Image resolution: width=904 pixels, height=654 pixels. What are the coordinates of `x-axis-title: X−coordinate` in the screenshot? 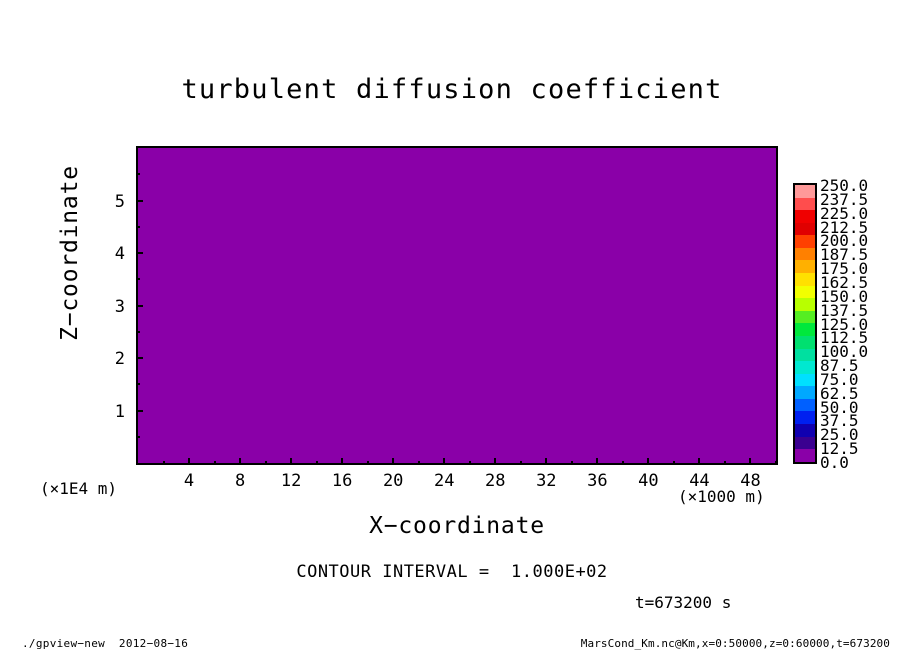 It's located at (457, 526).